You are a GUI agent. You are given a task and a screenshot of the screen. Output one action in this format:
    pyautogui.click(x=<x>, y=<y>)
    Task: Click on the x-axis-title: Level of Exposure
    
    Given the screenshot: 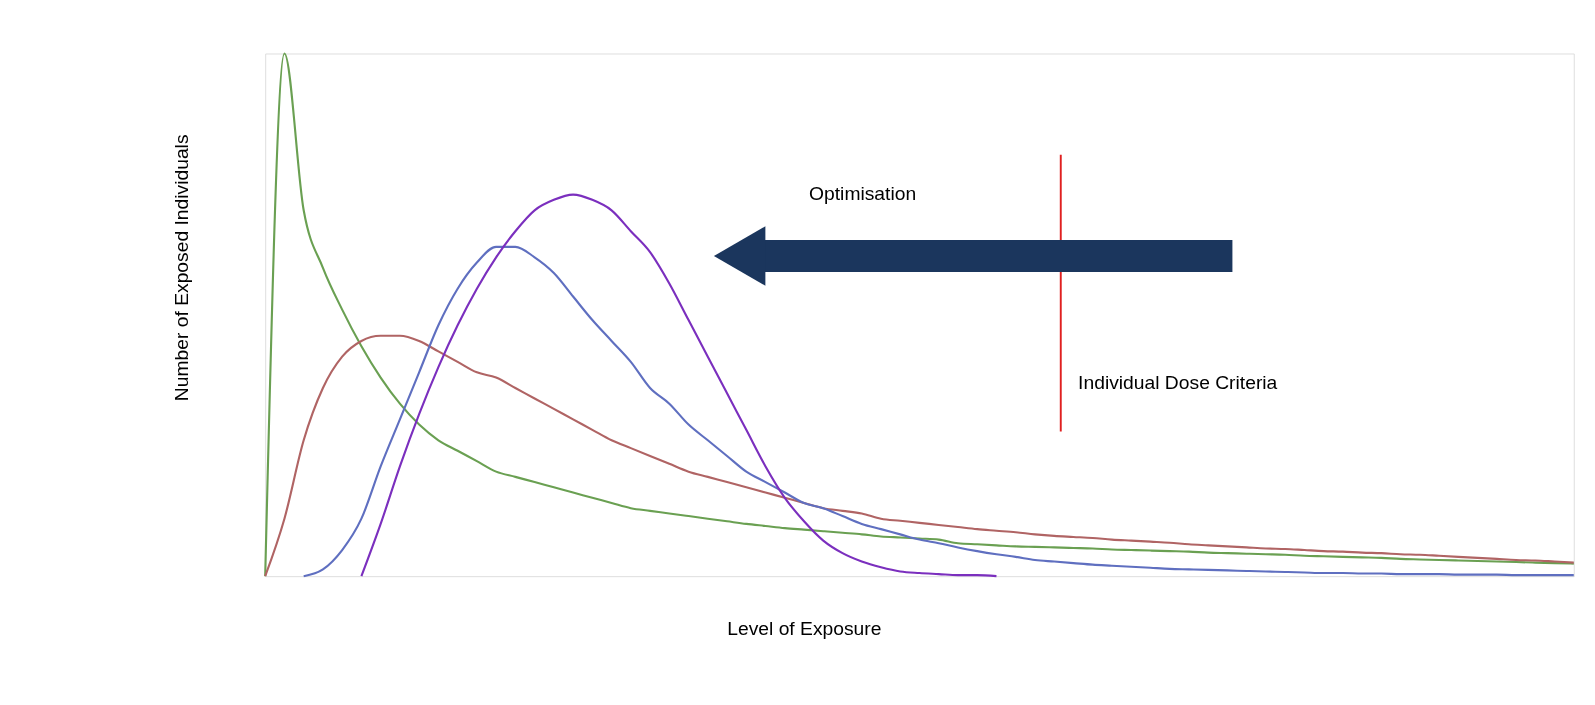 What is the action you would take?
    pyautogui.click(x=804, y=628)
    